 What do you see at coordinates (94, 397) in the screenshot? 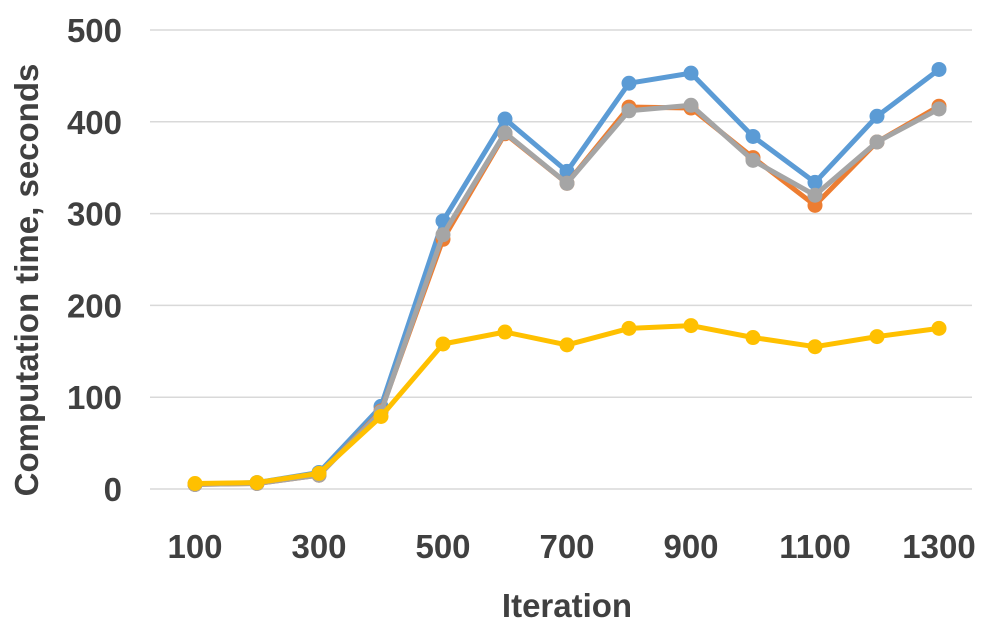
I see `y-tick-label: 100` at bounding box center [94, 397].